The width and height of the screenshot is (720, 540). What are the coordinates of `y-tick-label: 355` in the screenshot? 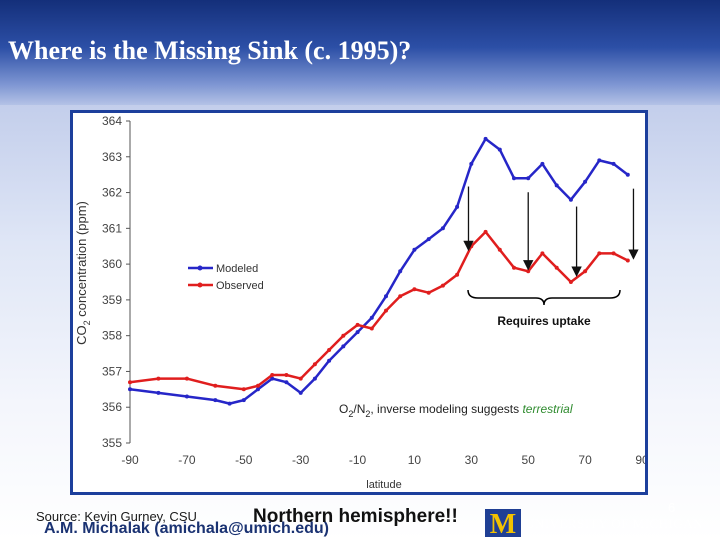 It's located at (112, 443).